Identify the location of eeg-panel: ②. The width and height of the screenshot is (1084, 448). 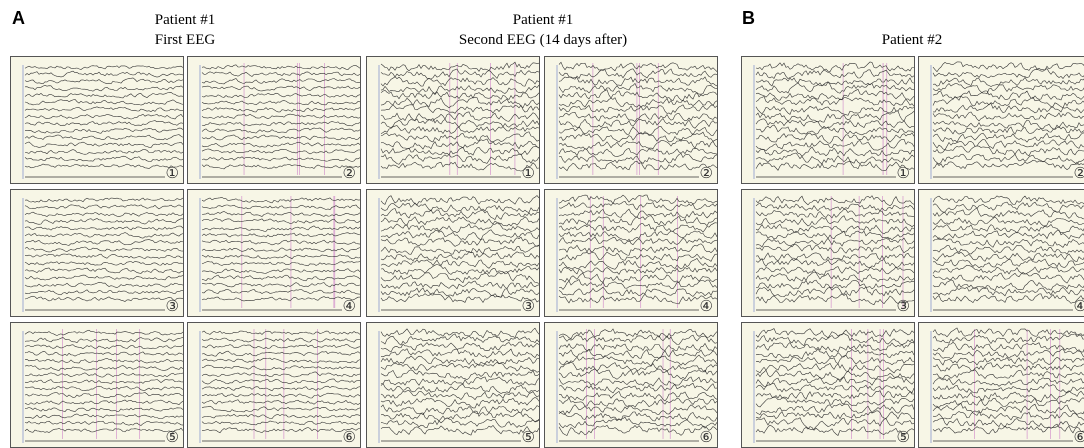
(1001, 120).